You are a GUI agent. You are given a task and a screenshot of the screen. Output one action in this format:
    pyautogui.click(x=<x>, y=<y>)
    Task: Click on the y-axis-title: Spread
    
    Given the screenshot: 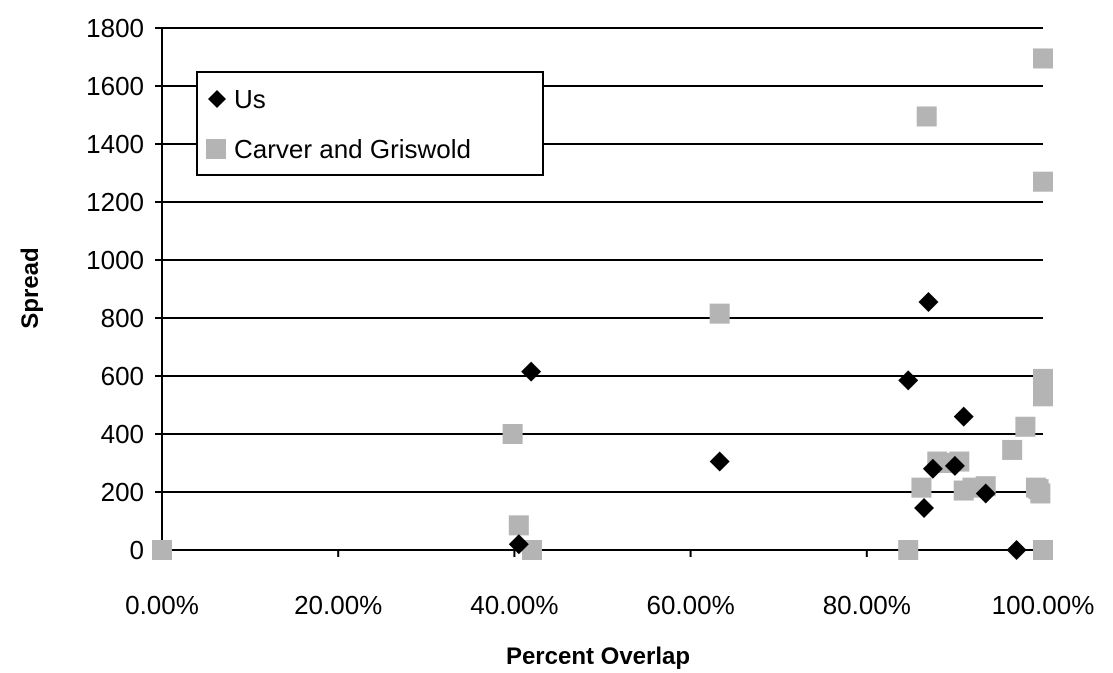 What is the action you would take?
    pyautogui.click(x=30, y=287)
    